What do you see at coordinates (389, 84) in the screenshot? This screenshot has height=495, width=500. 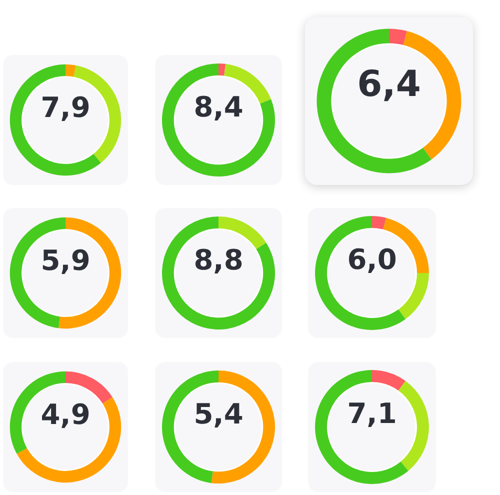 I see `text: 6,4` at bounding box center [389, 84].